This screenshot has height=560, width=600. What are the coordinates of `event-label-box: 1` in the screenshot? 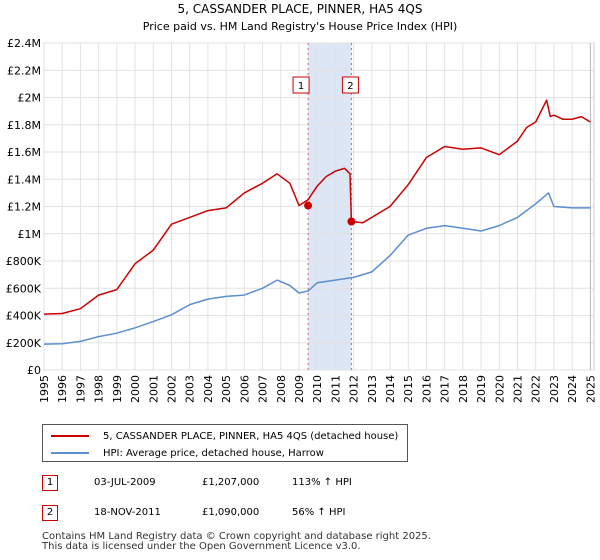 It's located at (301, 85).